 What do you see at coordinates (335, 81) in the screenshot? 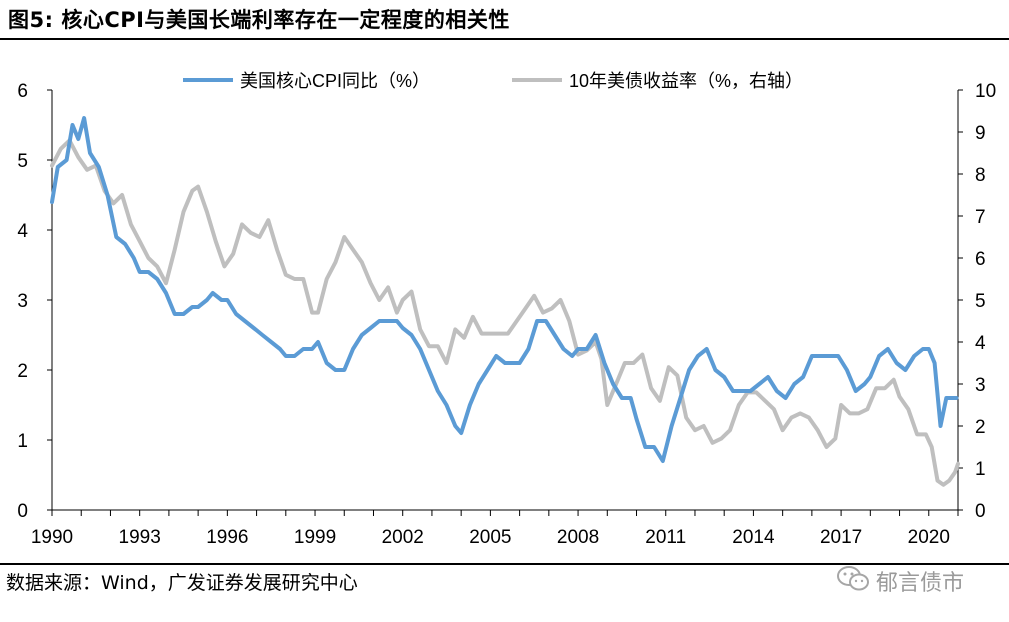
I see `legend-label-core-cpi: 美国核心CPI同比（%）` at bounding box center [335, 81].